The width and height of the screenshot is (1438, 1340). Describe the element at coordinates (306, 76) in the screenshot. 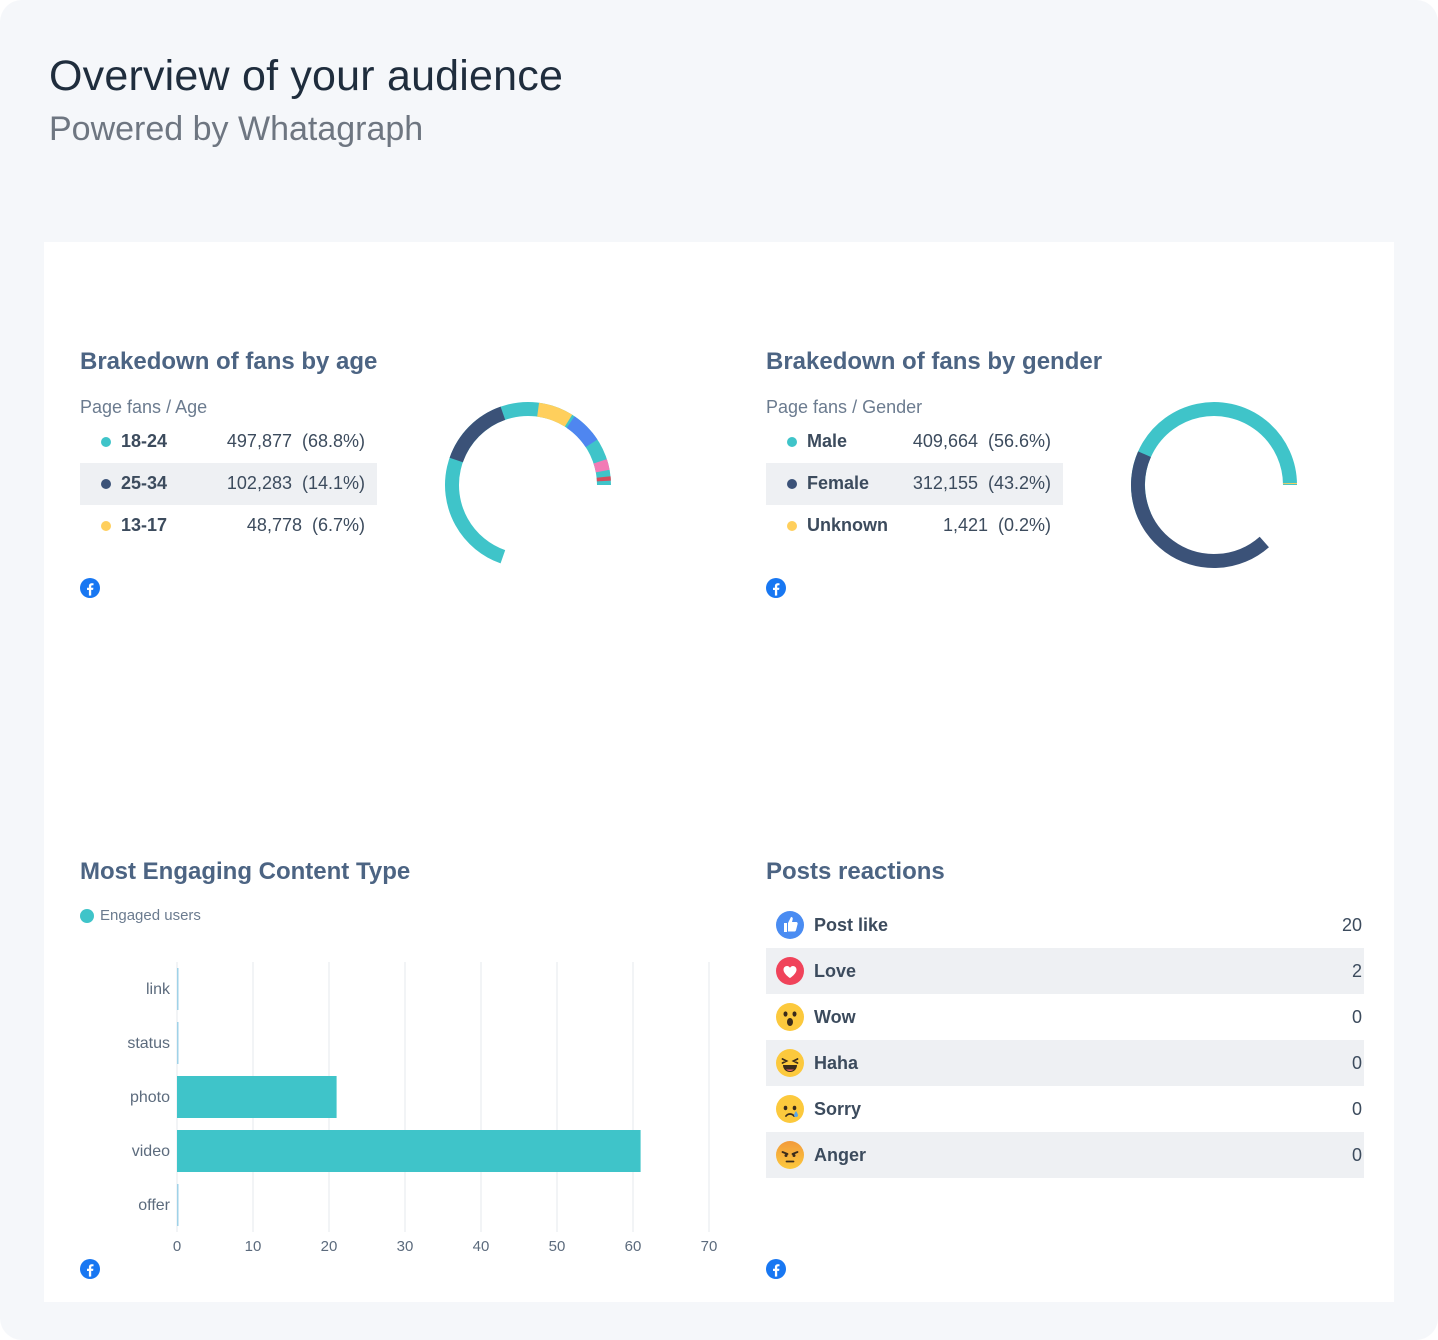

I see `page-title: Overview of your audience` at that location.